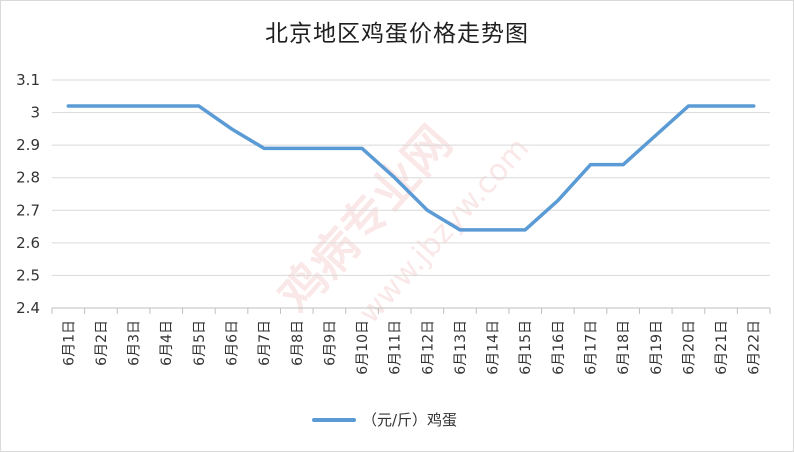 Image resolution: width=794 pixels, height=452 pixels. I want to click on y-tick-label: 2.5, so click(28, 275).